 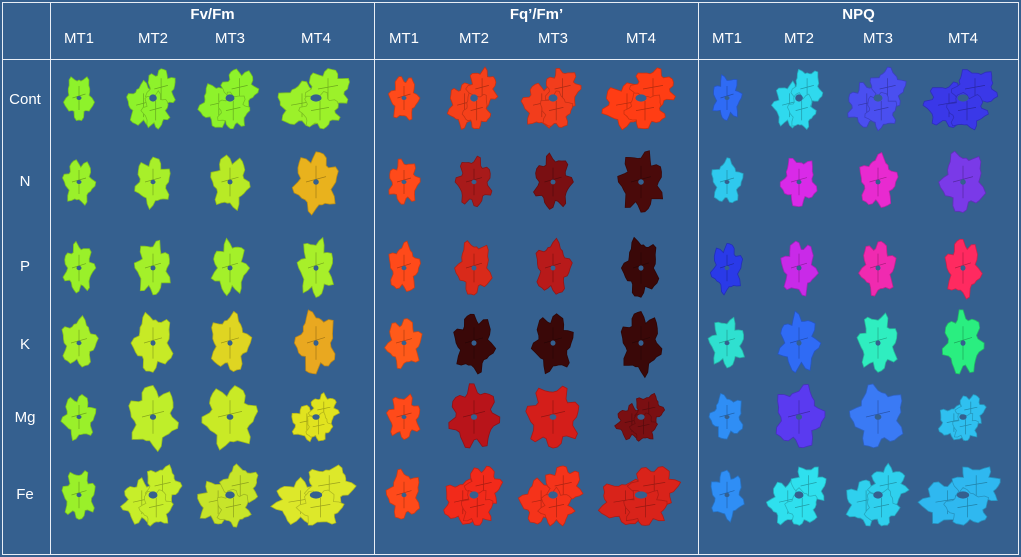 I want to click on leaf-image-fvfm-cont-mt1, so click(x=79, y=98).